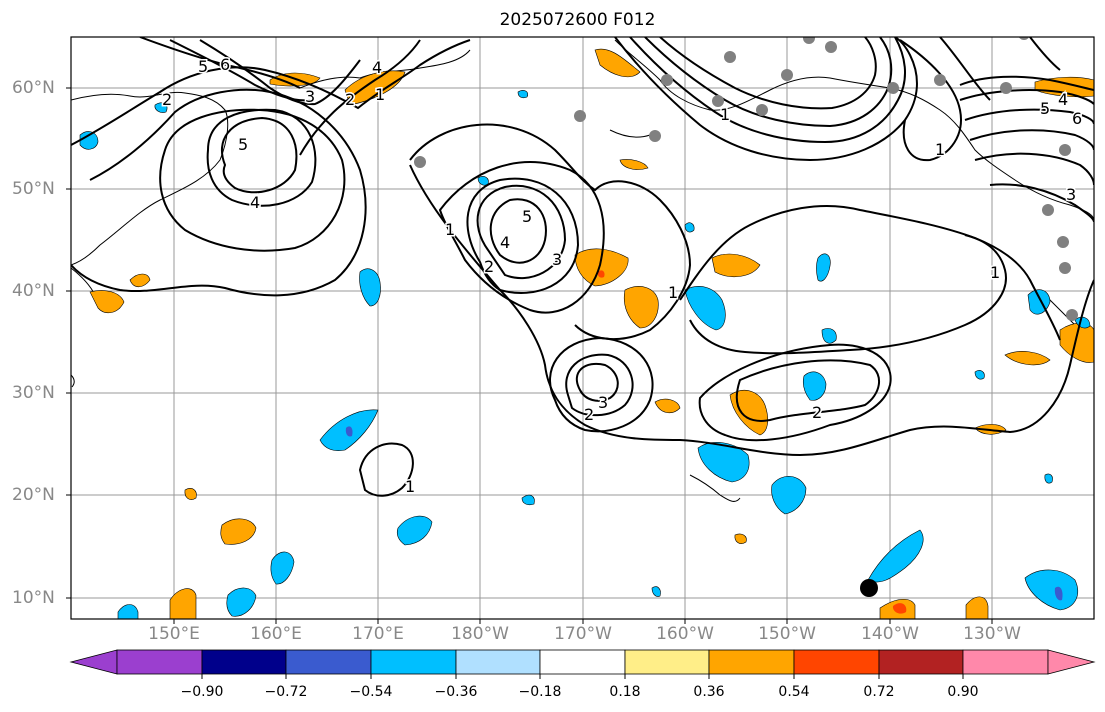  What do you see at coordinates (963, 692) in the screenshot?
I see `colorbar-label: 0.90` at bounding box center [963, 692].